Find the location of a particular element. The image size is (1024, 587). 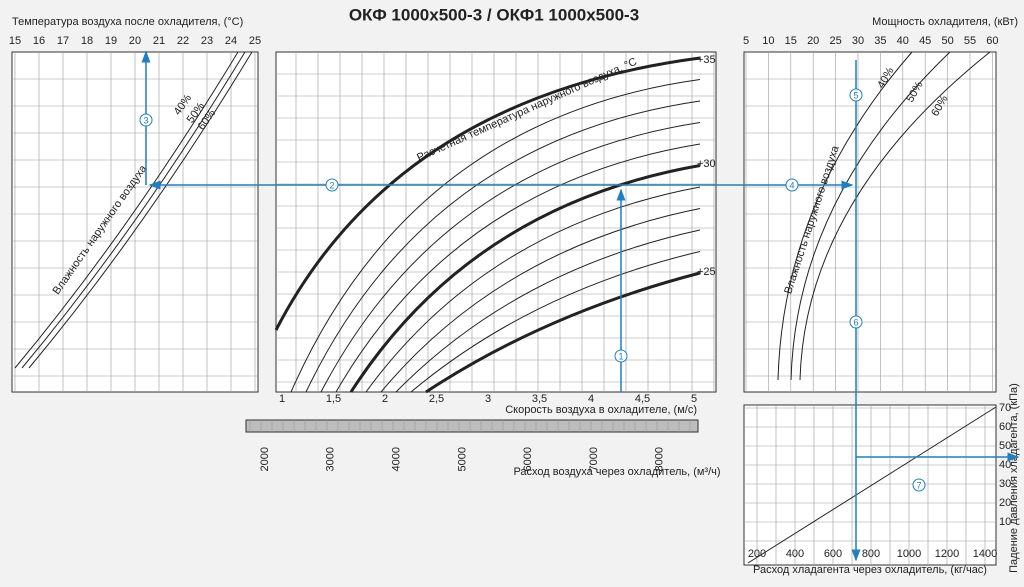

step-label: 1 is located at coordinates (620, 356).